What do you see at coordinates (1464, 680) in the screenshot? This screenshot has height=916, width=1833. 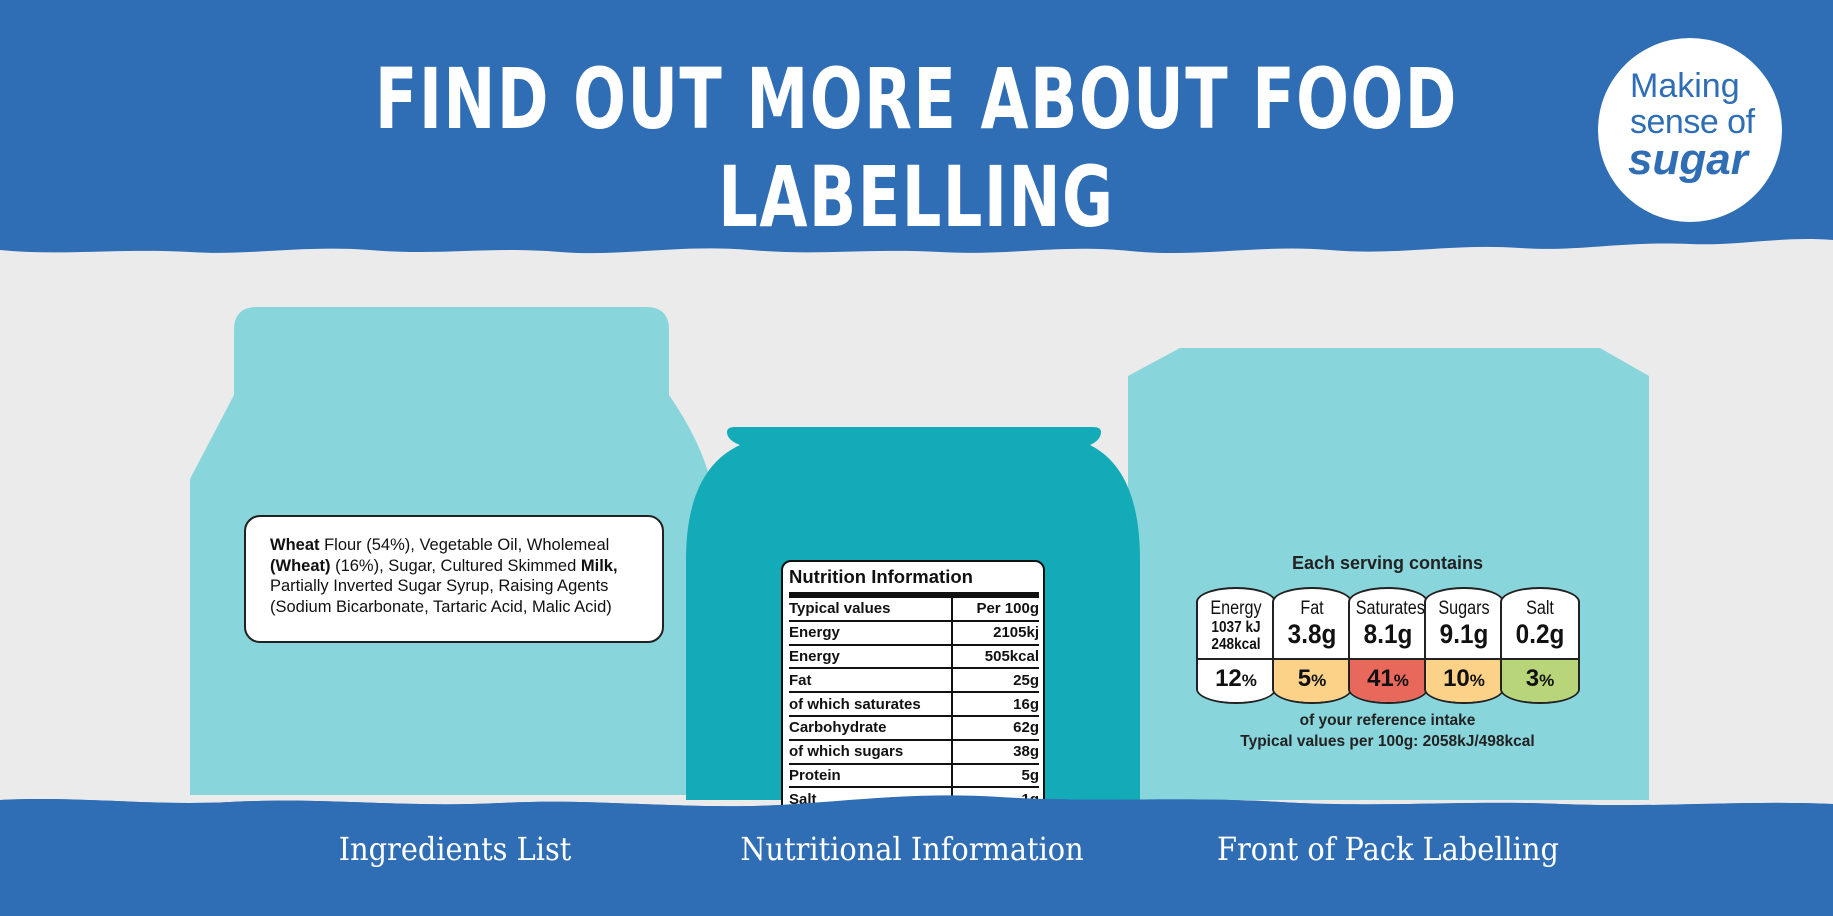 I see `percent-cell: 10%` at bounding box center [1464, 680].